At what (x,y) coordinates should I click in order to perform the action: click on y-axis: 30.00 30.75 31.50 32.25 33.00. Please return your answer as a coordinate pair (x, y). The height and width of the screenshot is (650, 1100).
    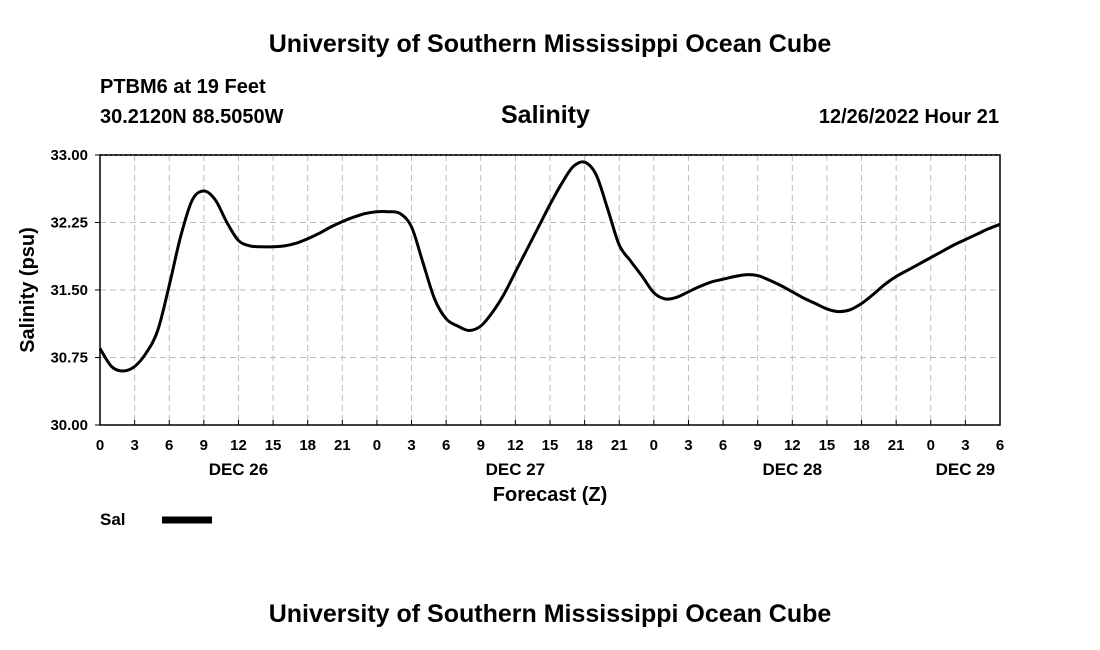
    Looking at the image, I should click on (75, 290).